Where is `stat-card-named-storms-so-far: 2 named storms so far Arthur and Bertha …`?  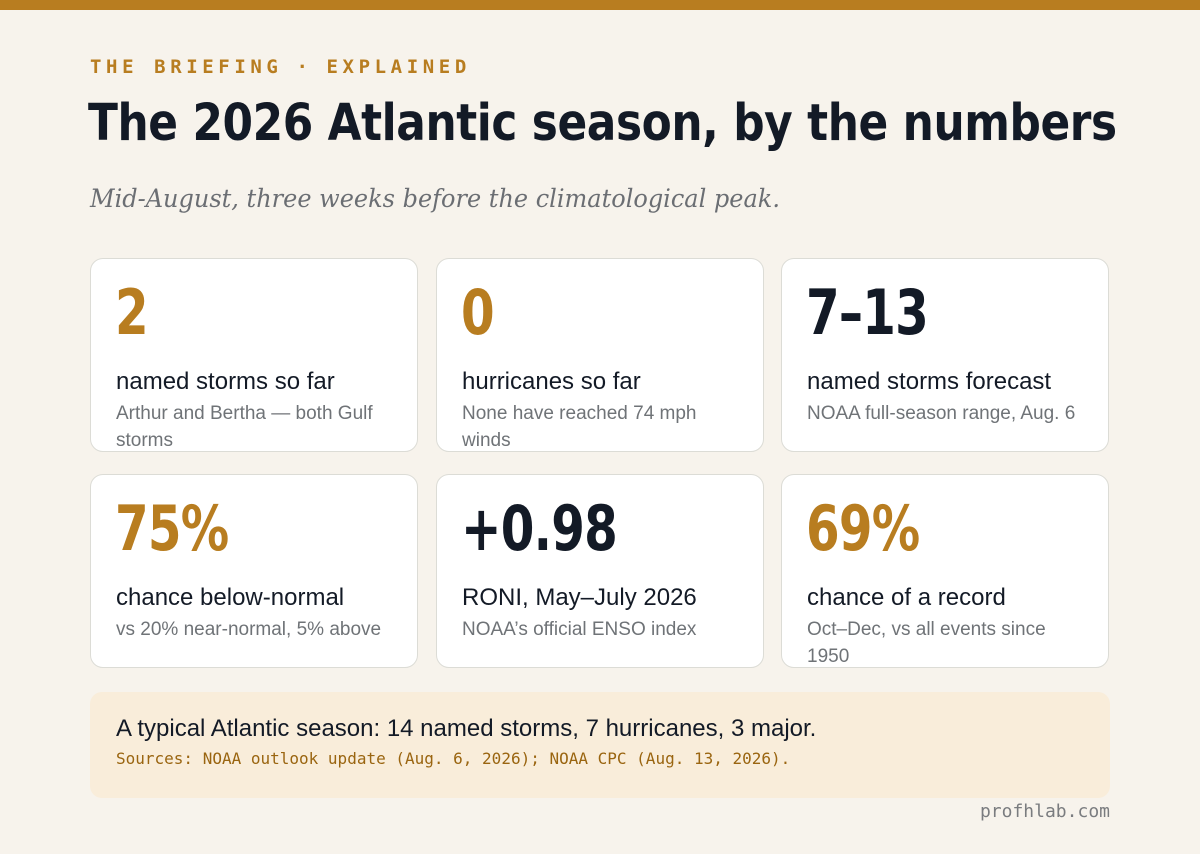 stat-card-named-storms-so-far: 2 named storms so far Arthur and Bertha … is located at coordinates (254, 355).